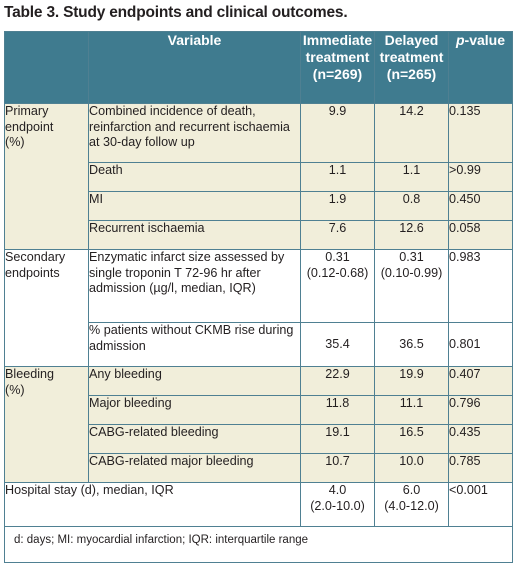 The width and height of the screenshot is (517, 570). What do you see at coordinates (337, 468) in the screenshot?
I see `immediate-cell: 10.7` at bounding box center [337, 468].